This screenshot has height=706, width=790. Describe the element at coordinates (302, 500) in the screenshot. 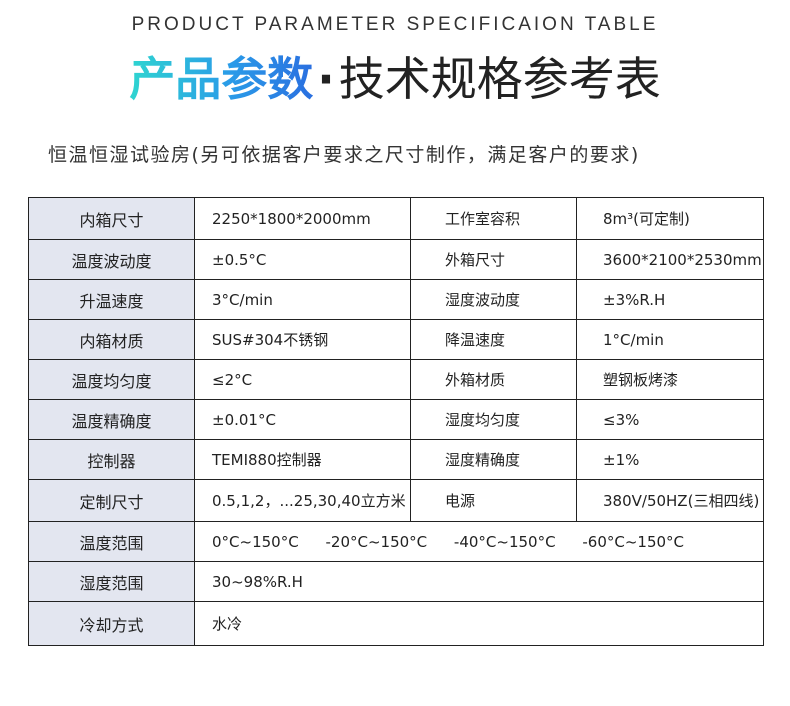

I see `param-value: 0.5,1,2，...25,30,40立方米` at that location.